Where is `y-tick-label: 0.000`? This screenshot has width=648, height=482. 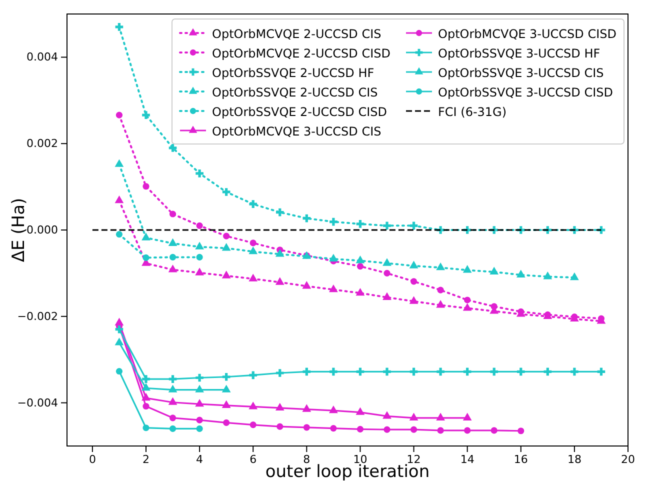
y-tick-label: 0.000 is located at coordinates (42, 230).